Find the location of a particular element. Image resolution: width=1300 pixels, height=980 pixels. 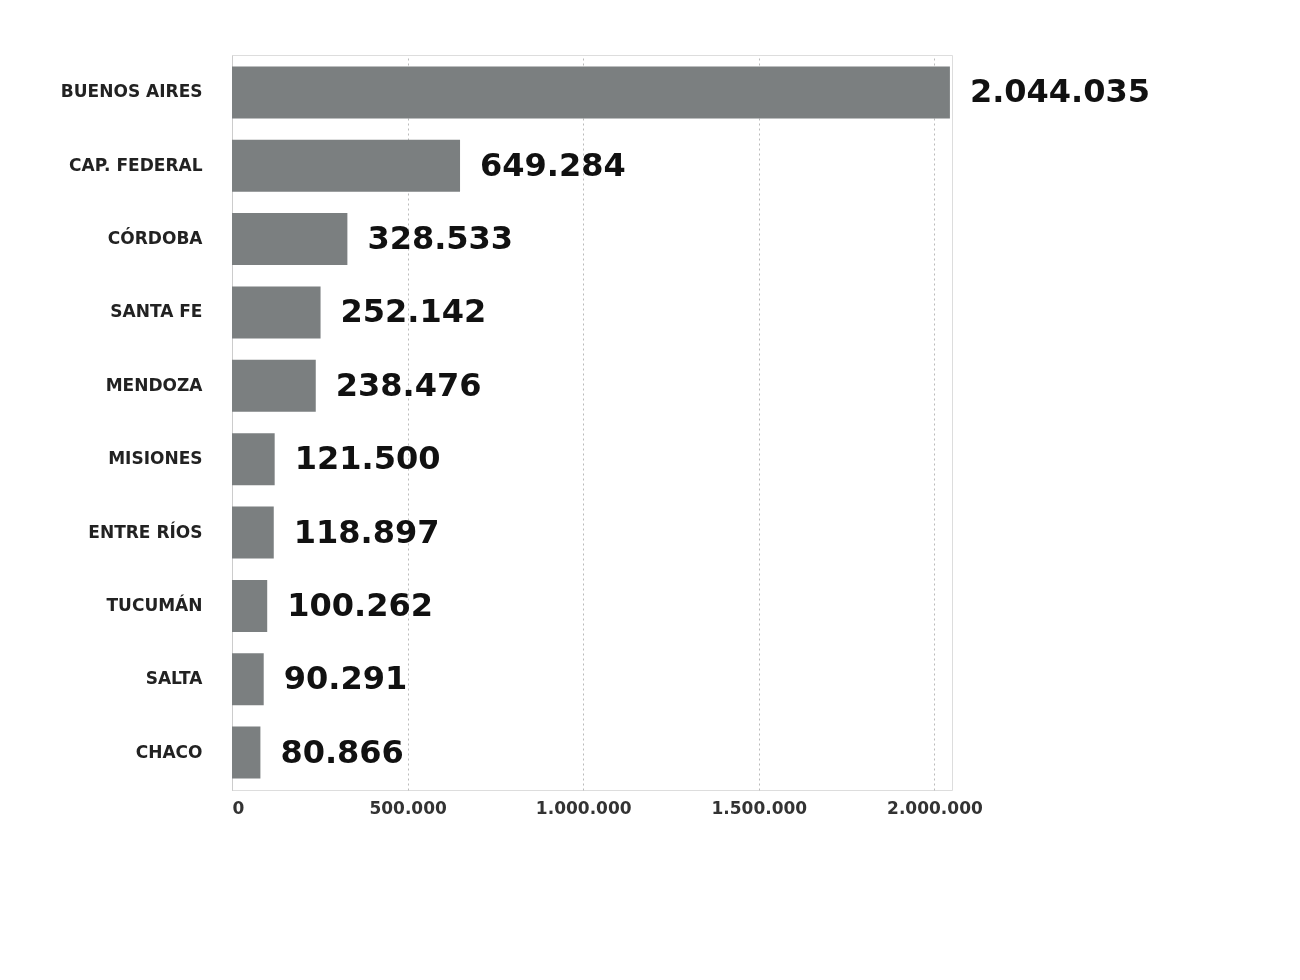

x-tick-label: 2.000.000 is located at coordinates (935, 807).